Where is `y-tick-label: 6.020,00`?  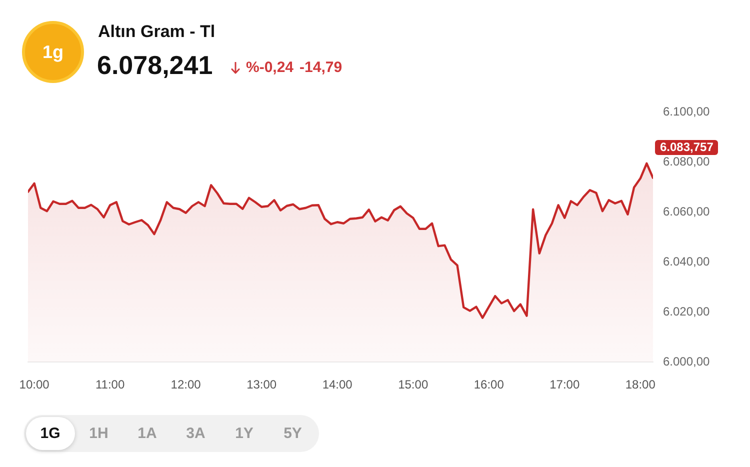
y-tick-label: 6.020,00 is located at coordinates (686, 311).